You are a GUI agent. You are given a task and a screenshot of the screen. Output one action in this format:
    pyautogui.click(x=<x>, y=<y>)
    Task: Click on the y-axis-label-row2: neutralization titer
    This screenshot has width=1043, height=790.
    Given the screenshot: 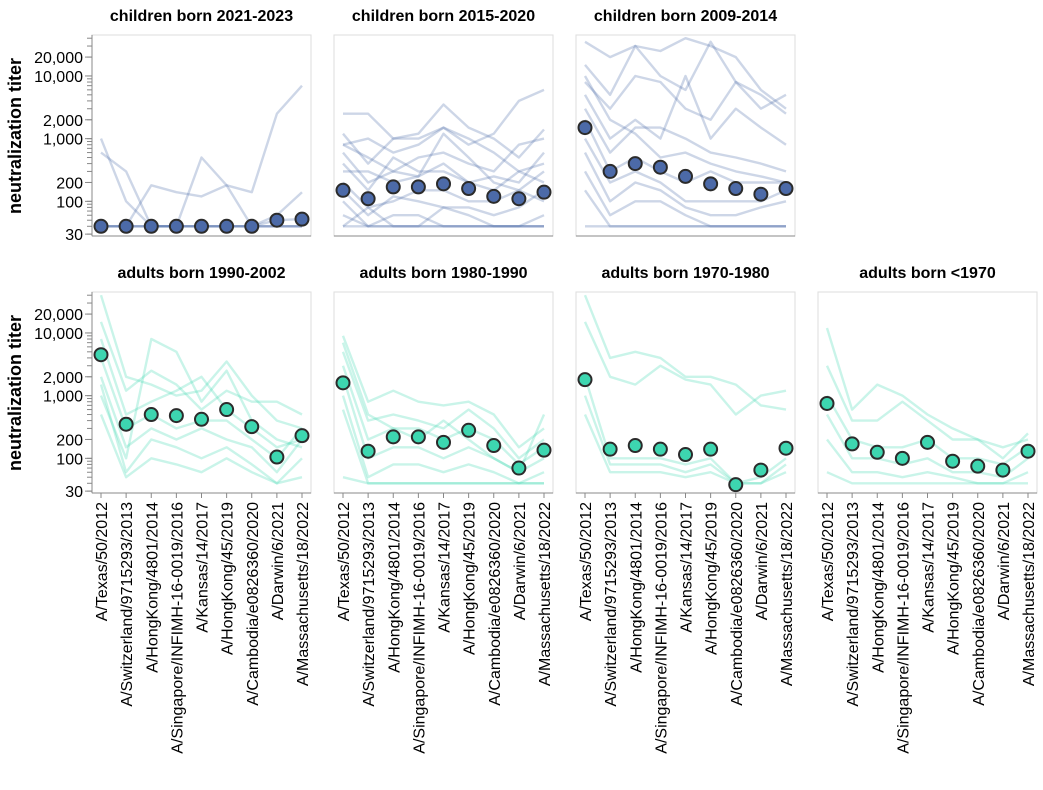 What is the action you would take?
    pyautogui.click(x=15, y=393)
    